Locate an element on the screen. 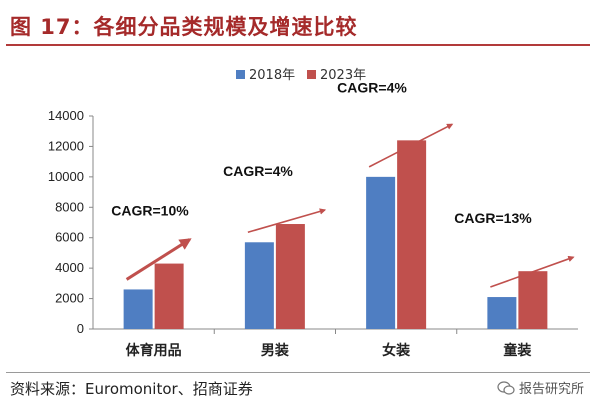 The height and width of the screenshot is (404, 598). x-tick-label: 女装 is located at coordinates (396, 350).